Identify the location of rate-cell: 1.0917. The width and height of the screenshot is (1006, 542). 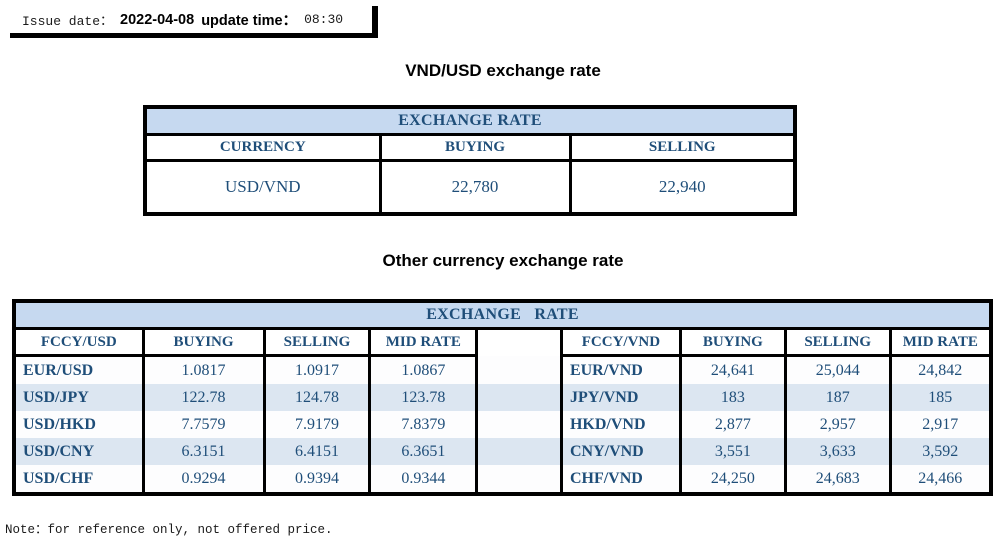
(317, 369).